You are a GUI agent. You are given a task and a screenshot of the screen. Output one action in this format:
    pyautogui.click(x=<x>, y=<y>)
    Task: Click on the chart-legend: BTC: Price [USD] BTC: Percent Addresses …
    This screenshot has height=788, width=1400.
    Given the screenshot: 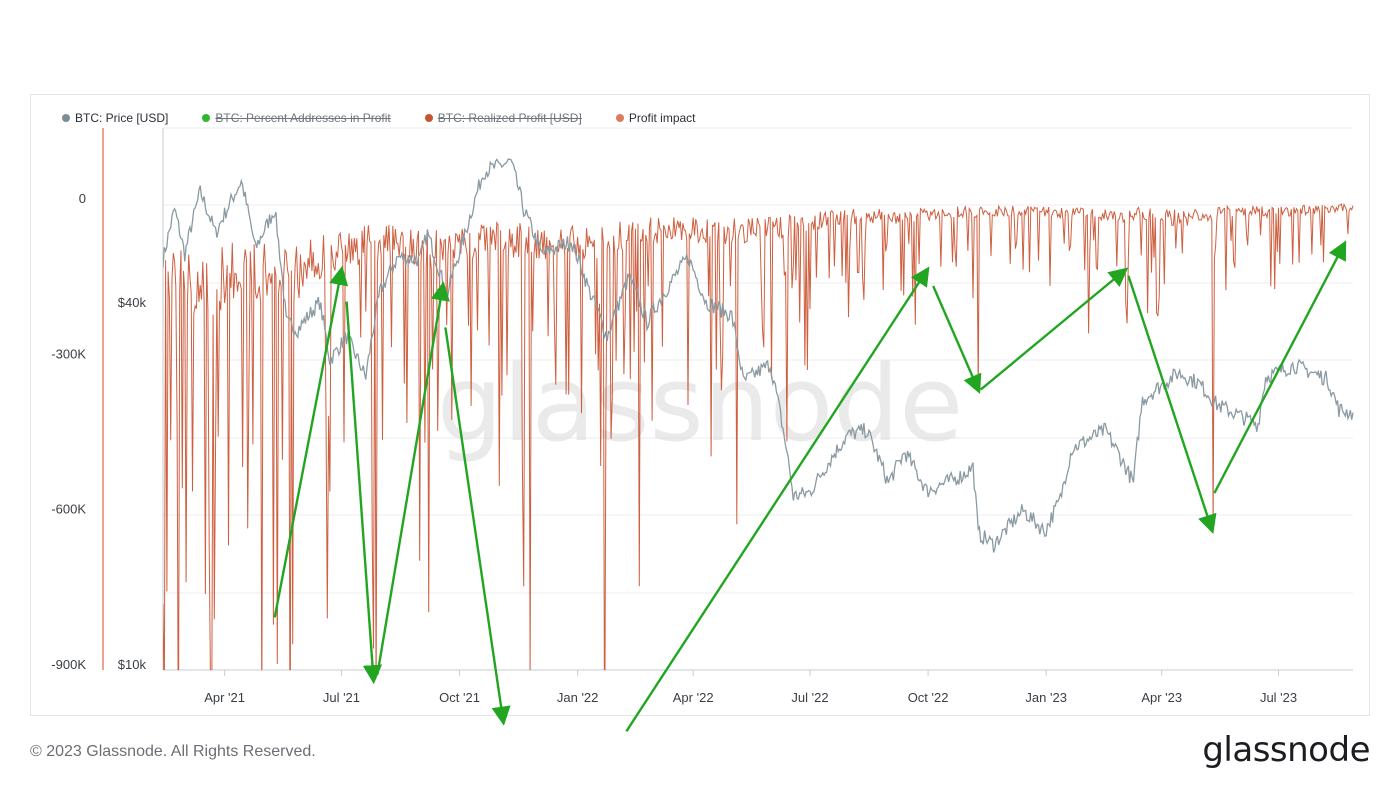 What is the action you would take?
    pyautogui.click(x=396, y=118)
    